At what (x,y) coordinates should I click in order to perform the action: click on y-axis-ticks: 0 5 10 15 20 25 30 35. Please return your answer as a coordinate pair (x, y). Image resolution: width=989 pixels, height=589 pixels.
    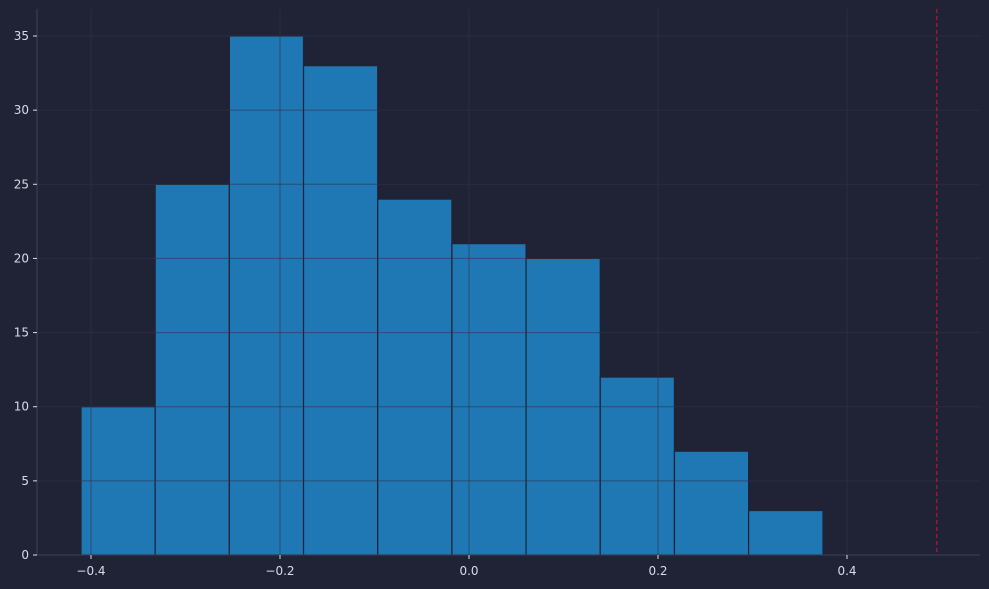
    Looking at the image, I should click on (25, 295).